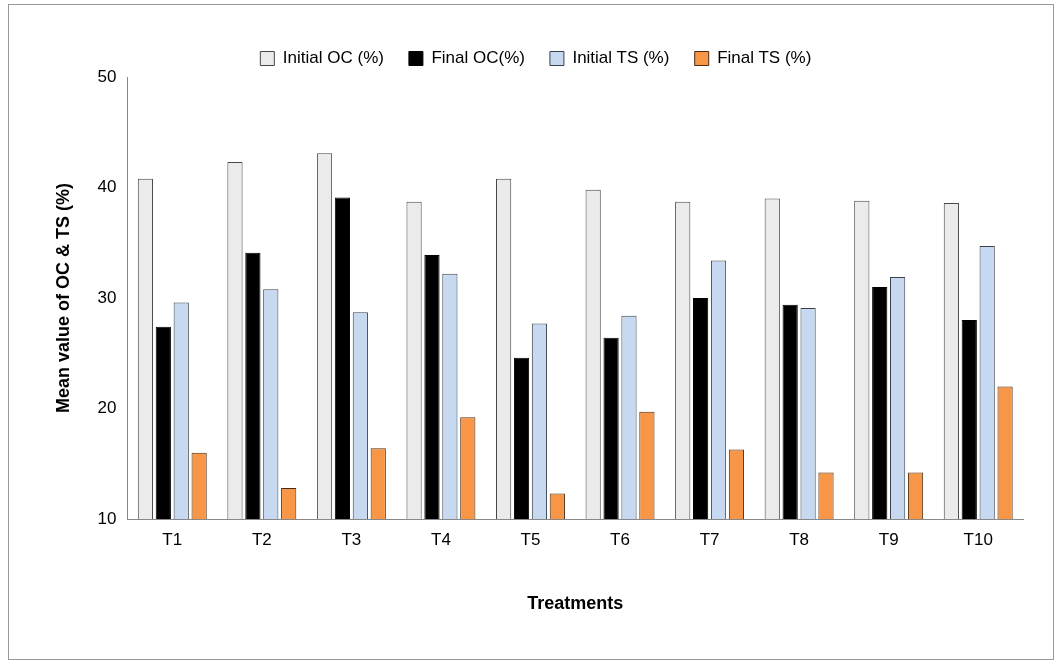 This screenshot has height=668, width=1063. Describe the element at coordinates (478, 58) in the screenshot. I see `legend-label: Final OC(%)` at that location.